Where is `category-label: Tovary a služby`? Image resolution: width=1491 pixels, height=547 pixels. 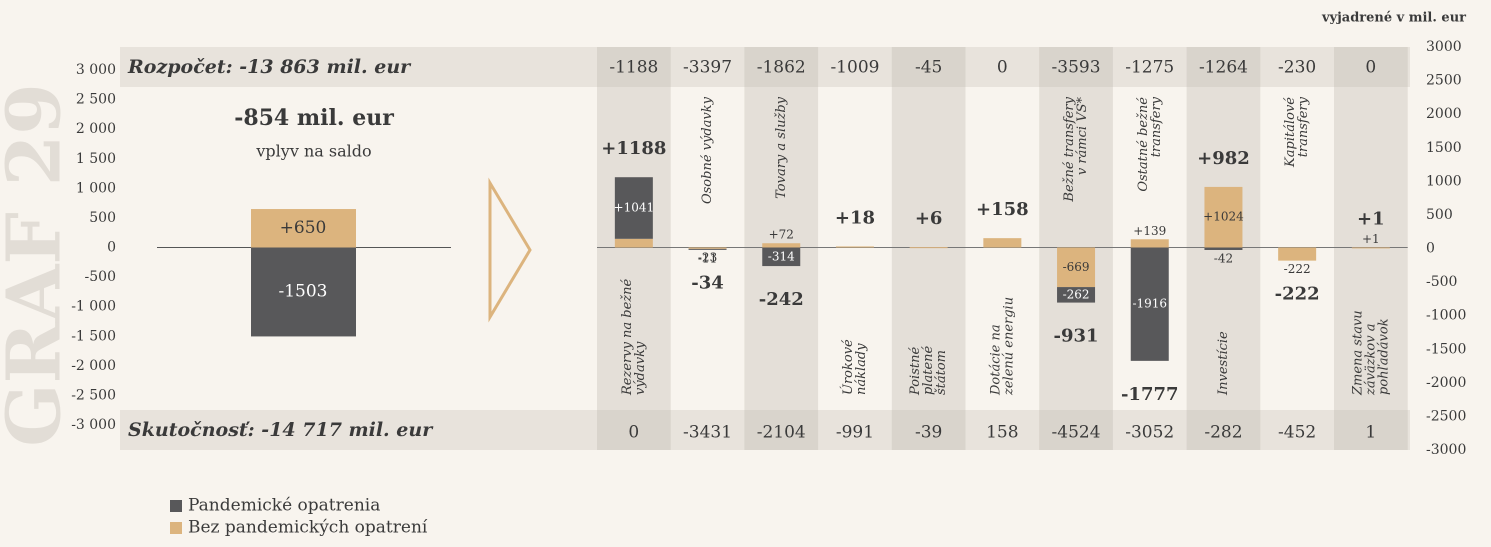
category-label: Tovary a služby is located at coordinates (781, 147).